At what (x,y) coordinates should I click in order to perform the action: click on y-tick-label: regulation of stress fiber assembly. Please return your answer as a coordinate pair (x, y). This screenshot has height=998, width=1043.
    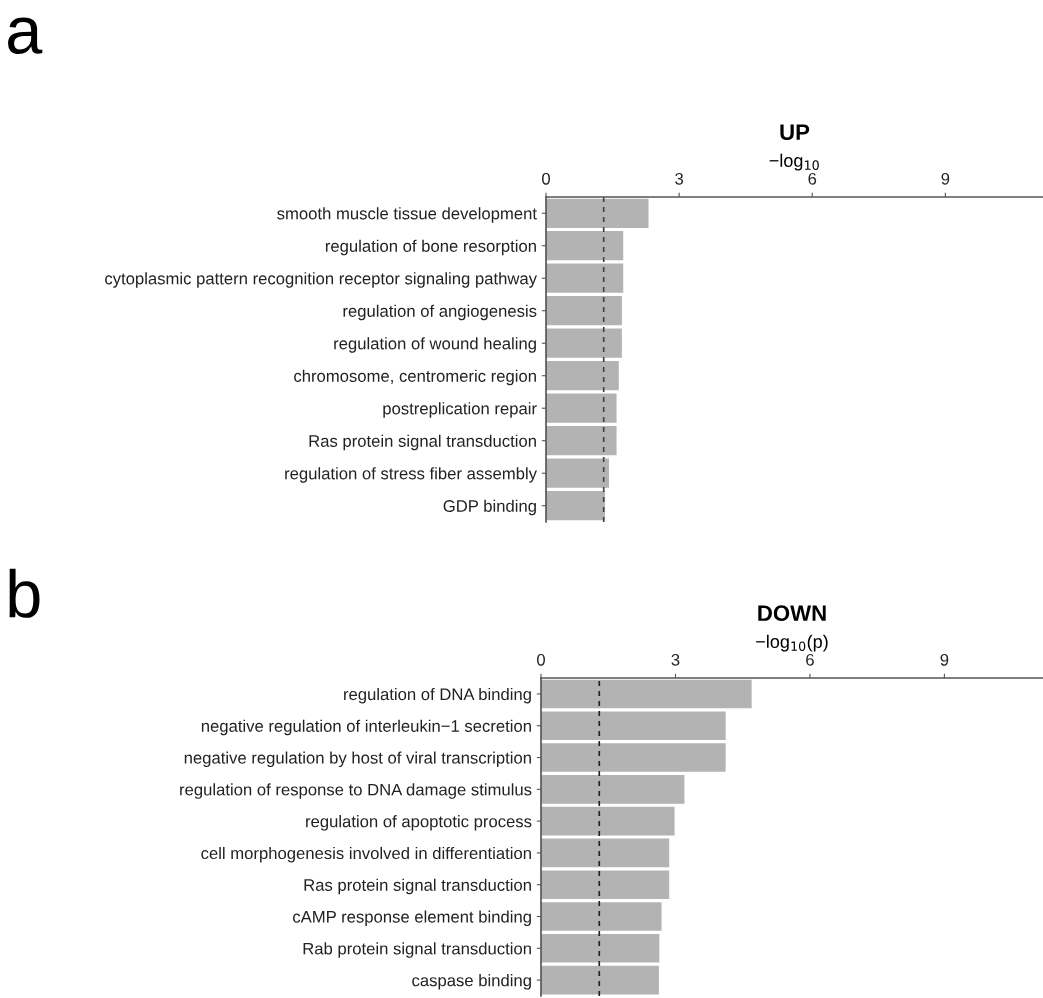
    Looking at the image, I should click on (411, 475).